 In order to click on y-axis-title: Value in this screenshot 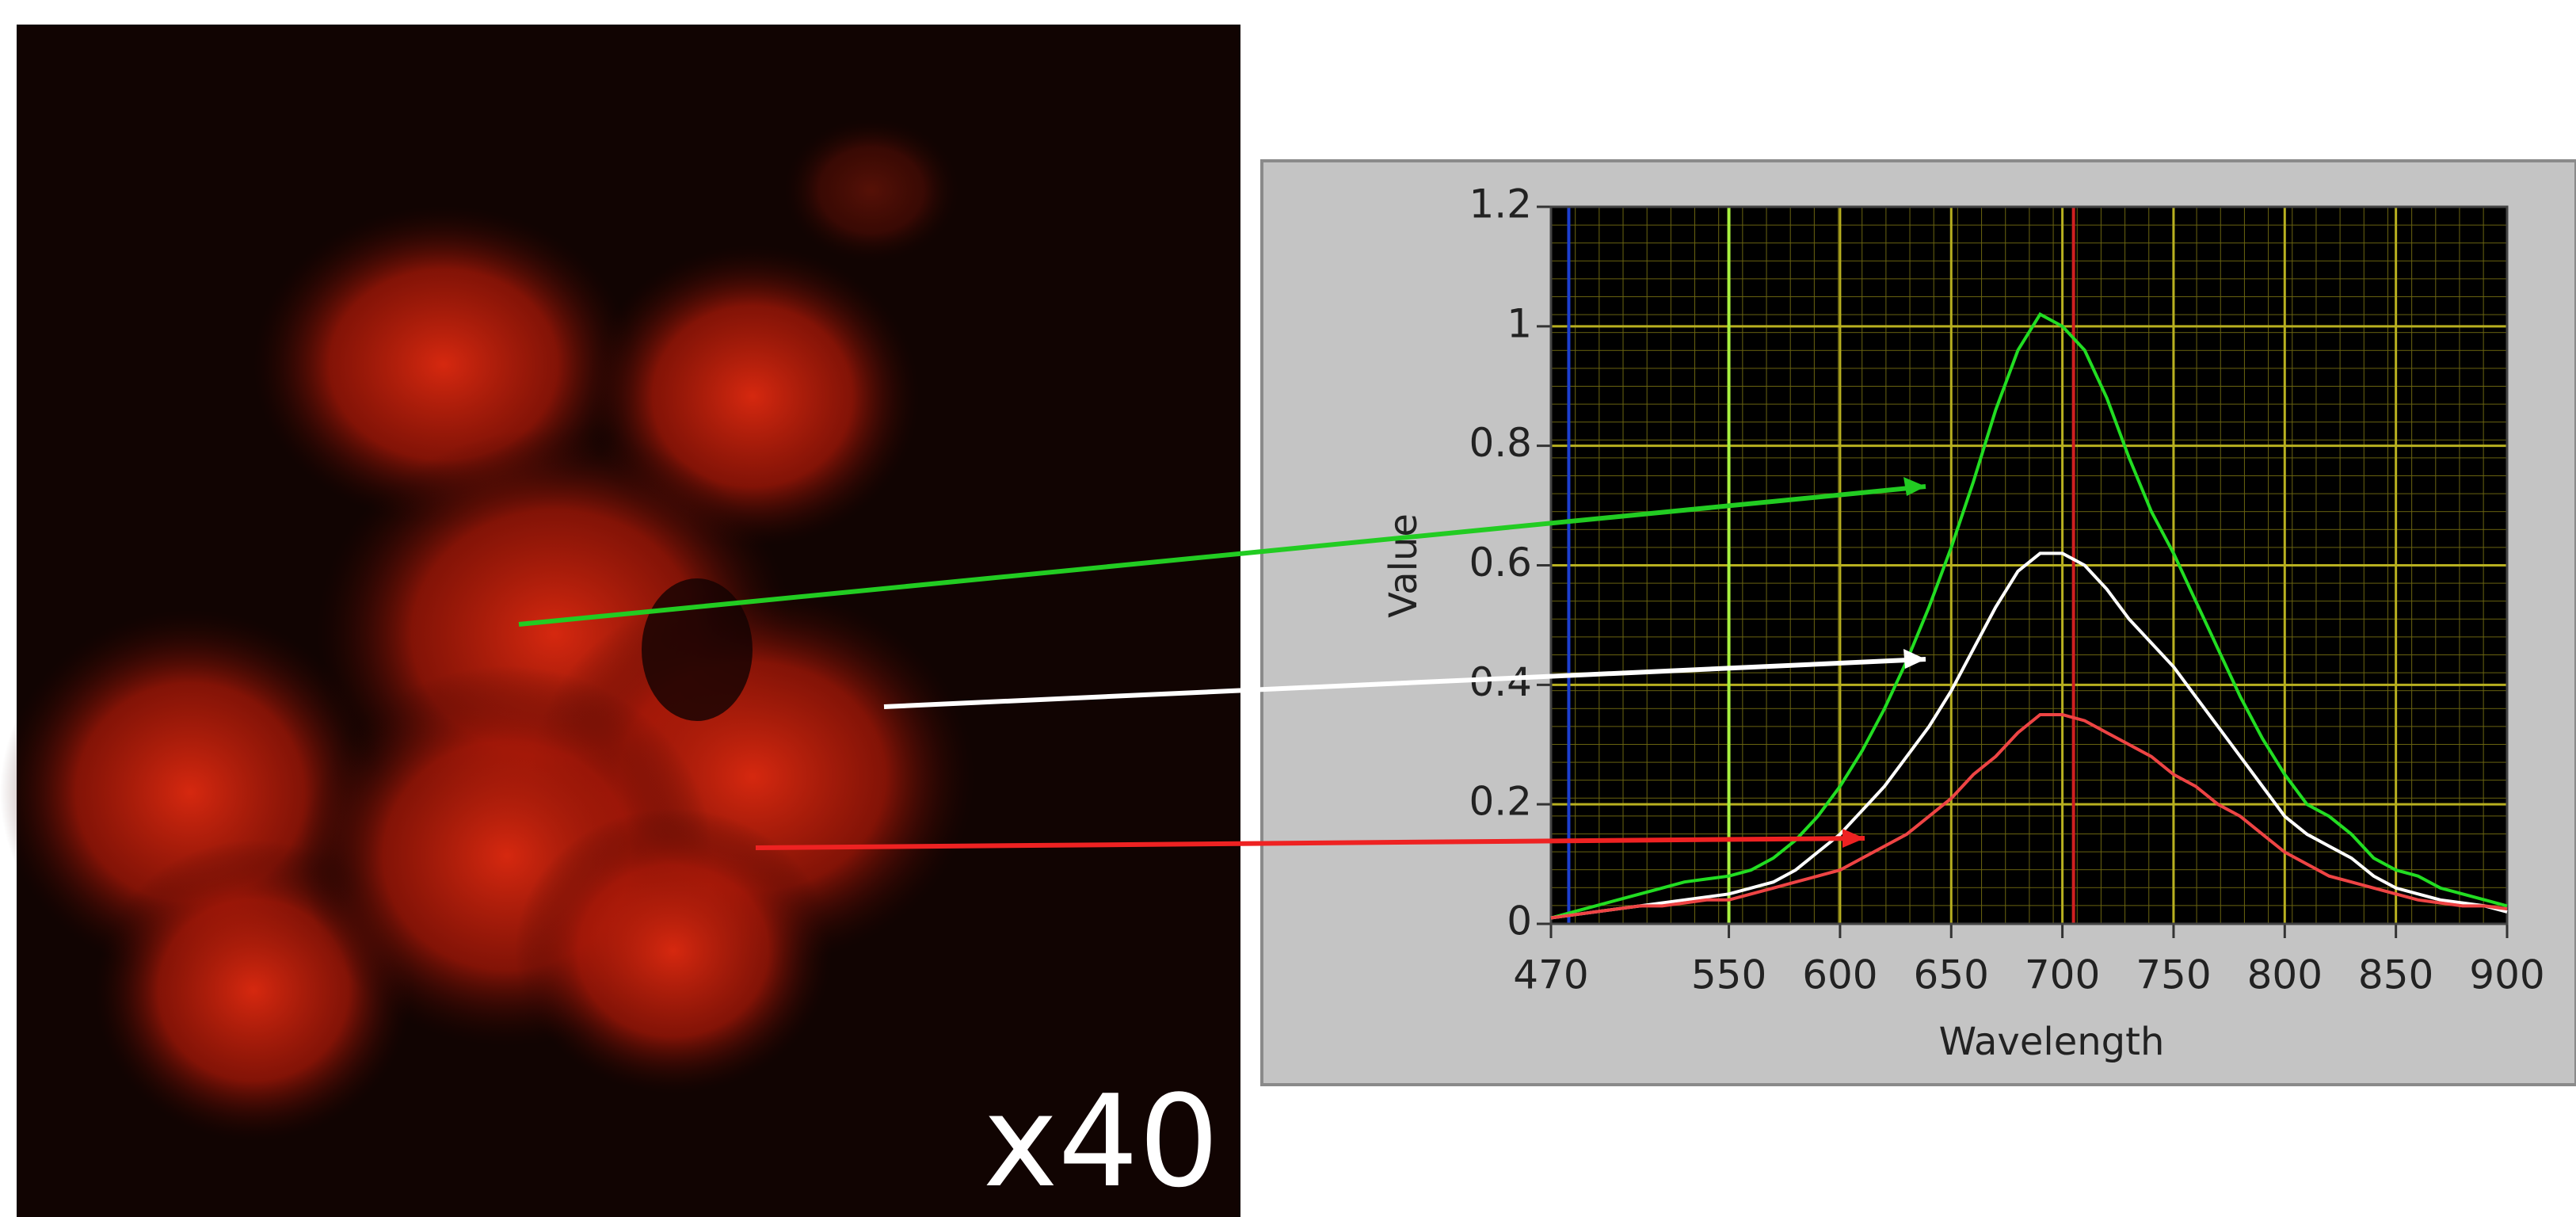, I will do `click(1404, 565)`.